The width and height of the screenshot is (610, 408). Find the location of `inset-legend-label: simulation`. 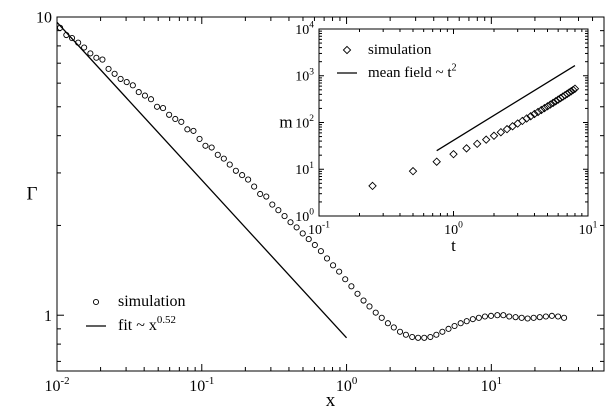

inset-legend-label: simulation is located at coordinates (400, 50).